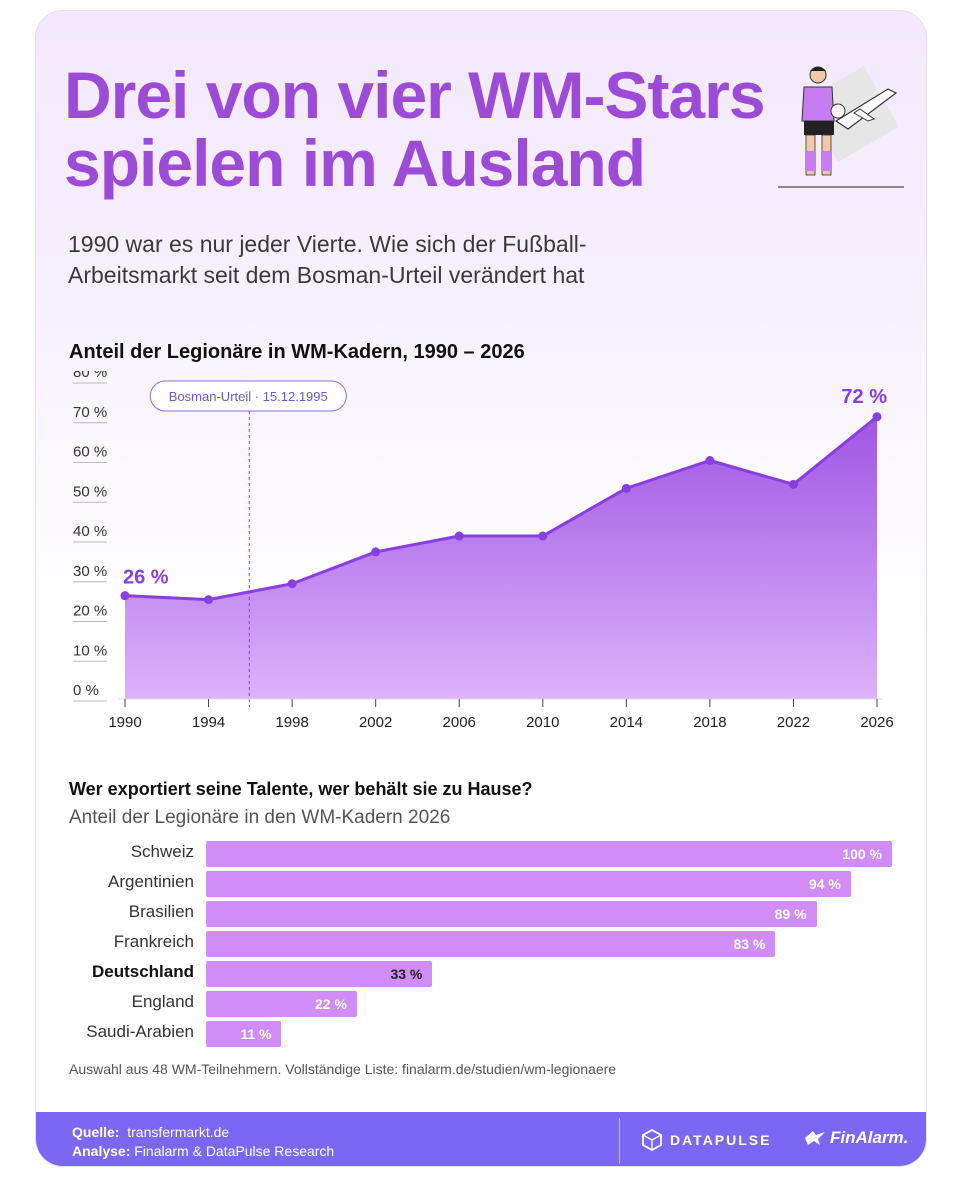 This screenshot has height=1200, width=960. Describe the element at coordinates (793, 722) in the screenshot. I see `x-tick-label: 2022` at that location.